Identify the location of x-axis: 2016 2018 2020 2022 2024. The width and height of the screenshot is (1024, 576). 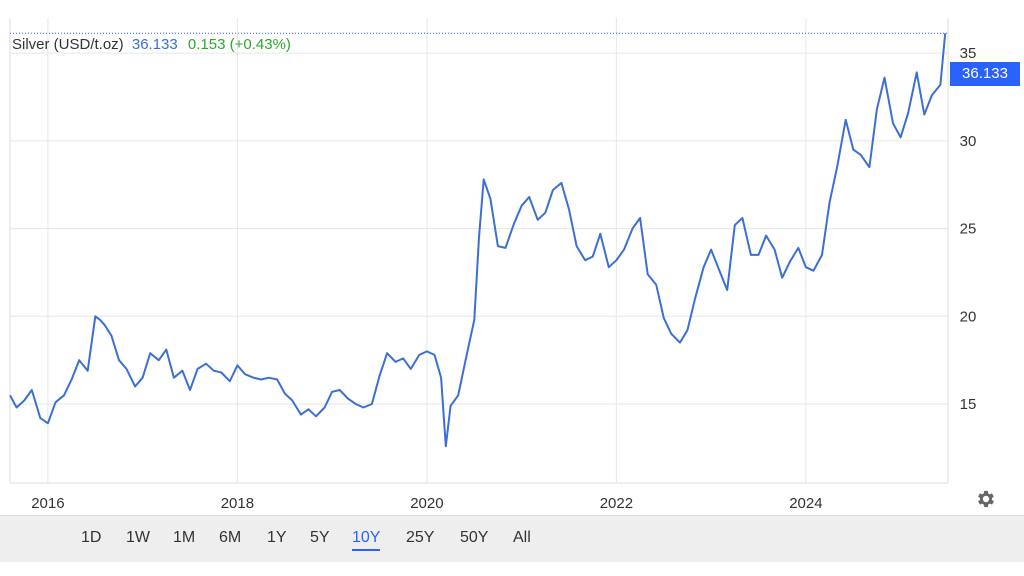
(426, 503).